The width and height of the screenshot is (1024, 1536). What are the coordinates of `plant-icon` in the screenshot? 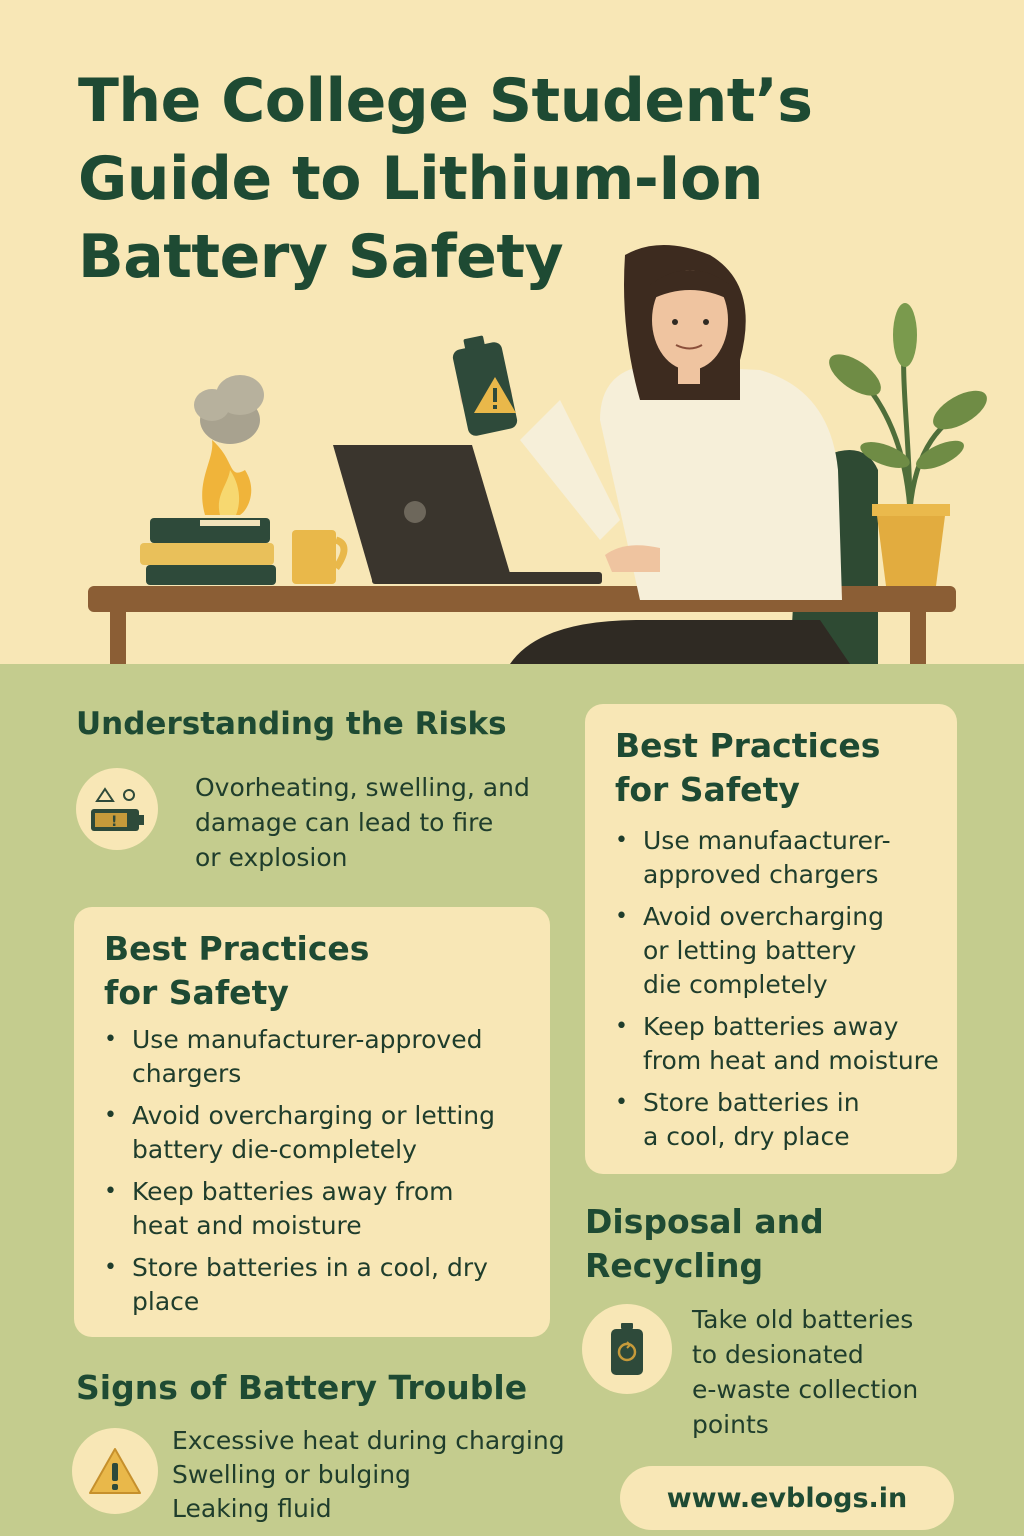 It's located at (908, 444).